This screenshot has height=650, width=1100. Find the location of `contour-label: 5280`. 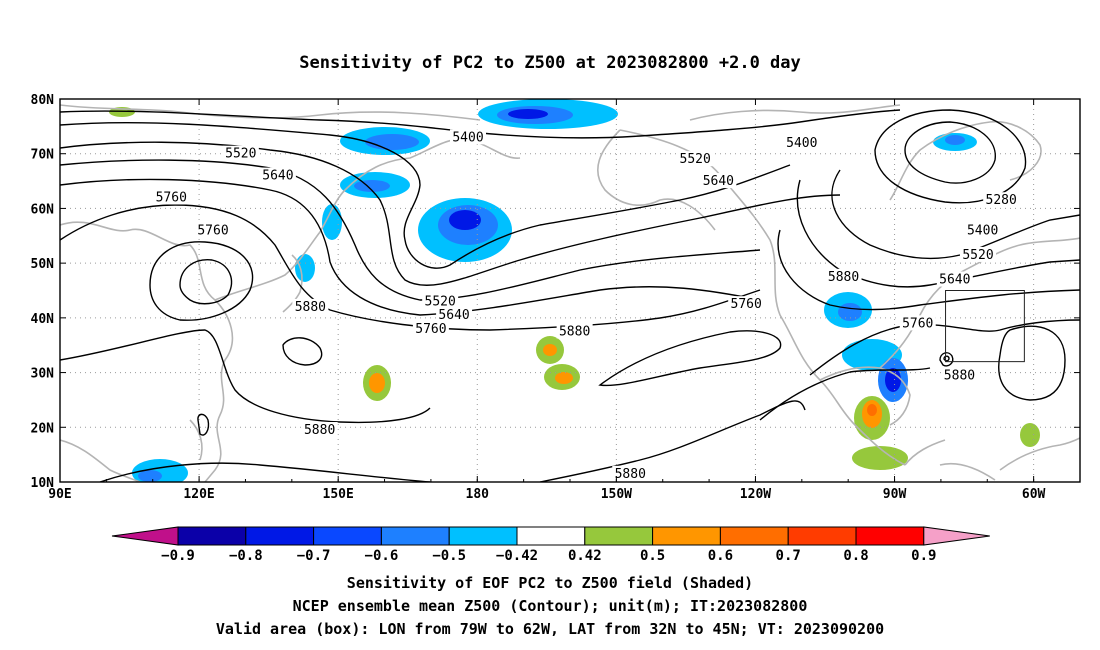

contour-label: 5280 is located at coordinates (1001, 200).